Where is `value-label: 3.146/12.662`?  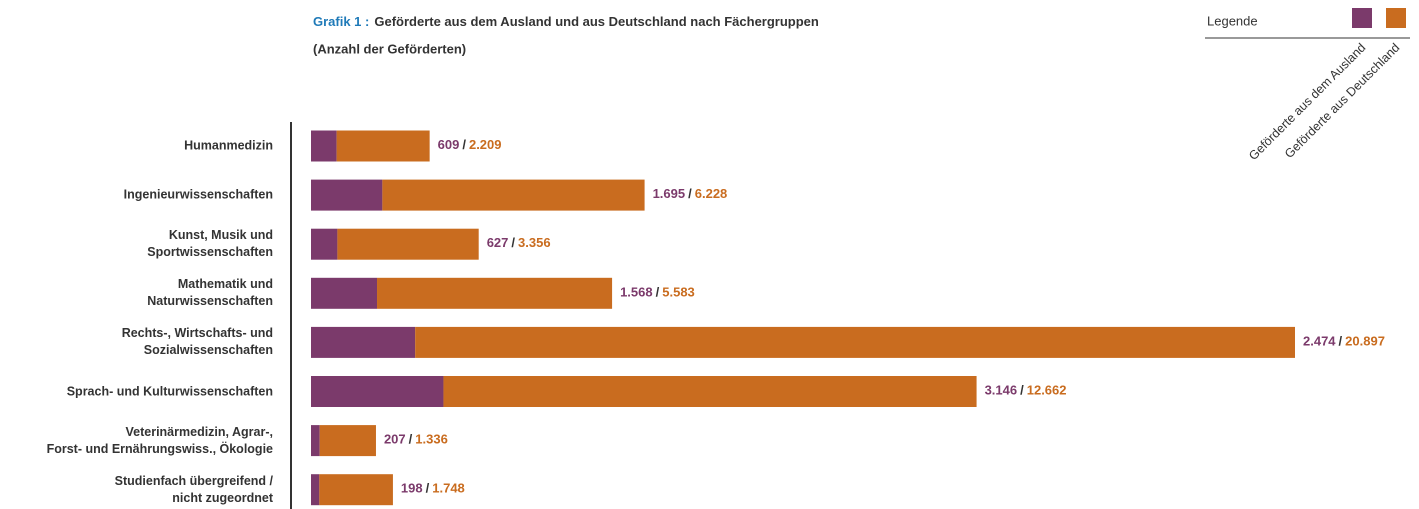
value-label: 3.146/12.662 is located at coordinates (1026, 390).